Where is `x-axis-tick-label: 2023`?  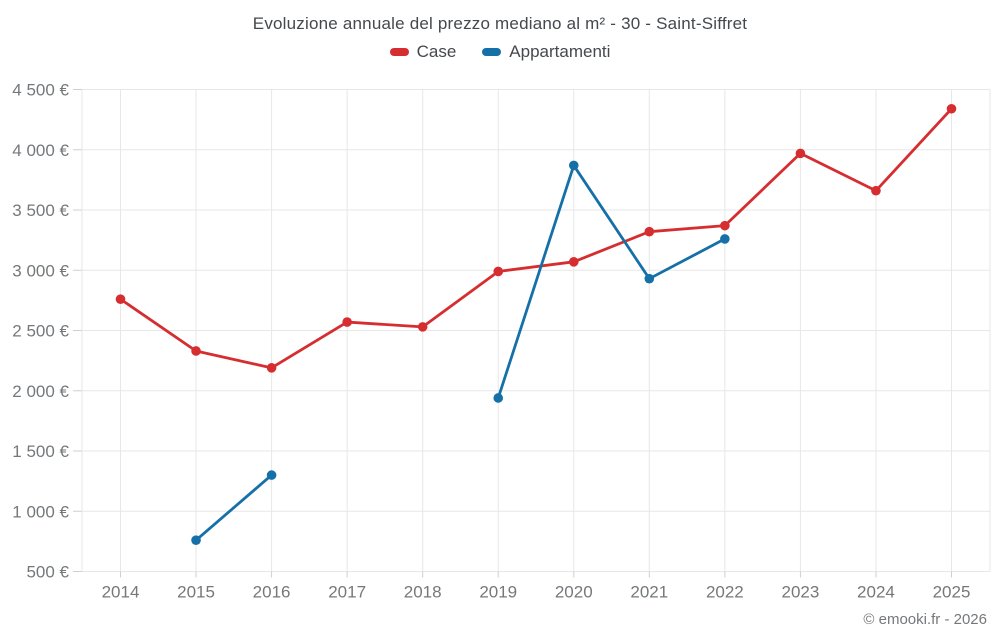
x-axis-tick-label: 2023 is located at coordinates (800, 592).